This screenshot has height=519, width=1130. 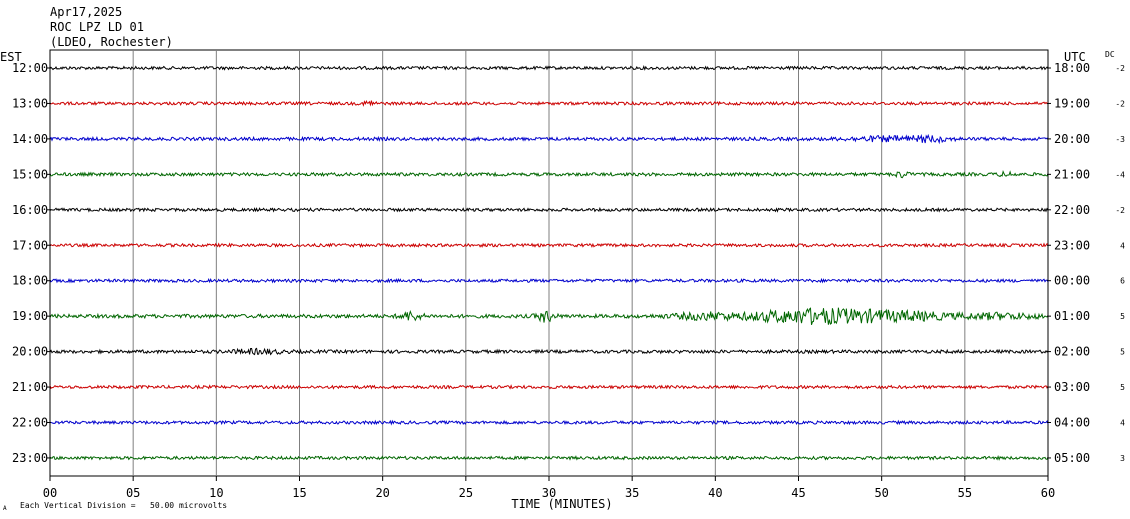 I want to click on dc-value-row-4: -2, so click(x=1120, y=210).